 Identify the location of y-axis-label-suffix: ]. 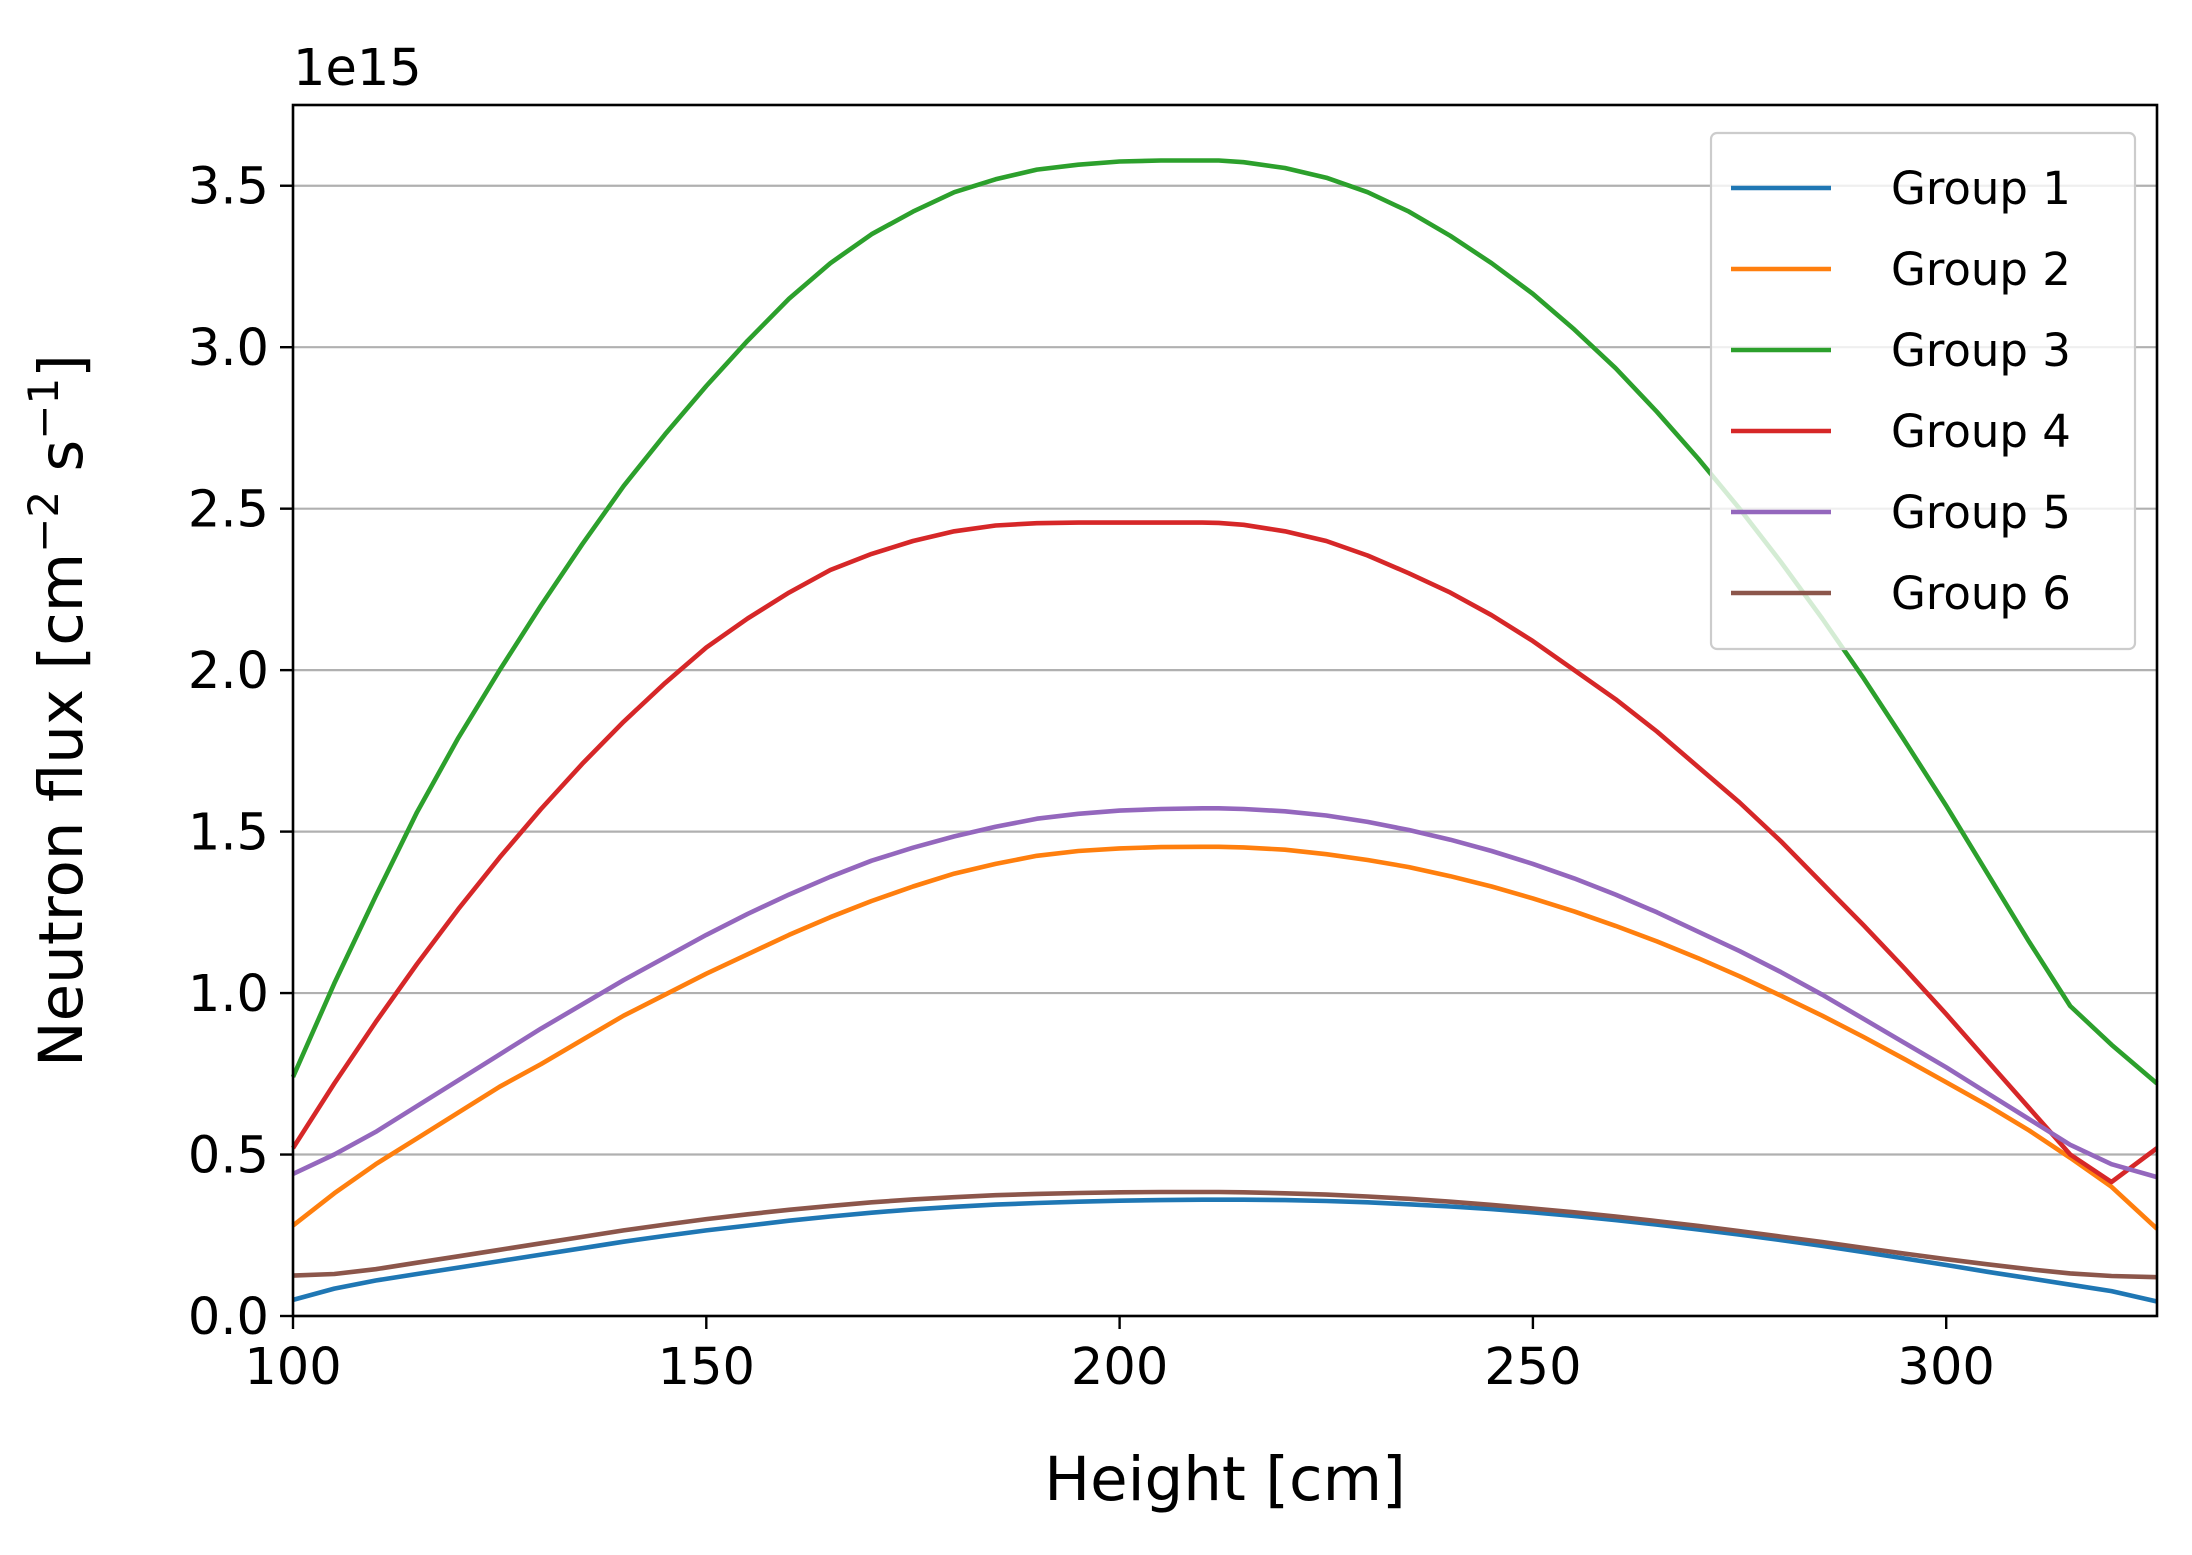
(61, 366).